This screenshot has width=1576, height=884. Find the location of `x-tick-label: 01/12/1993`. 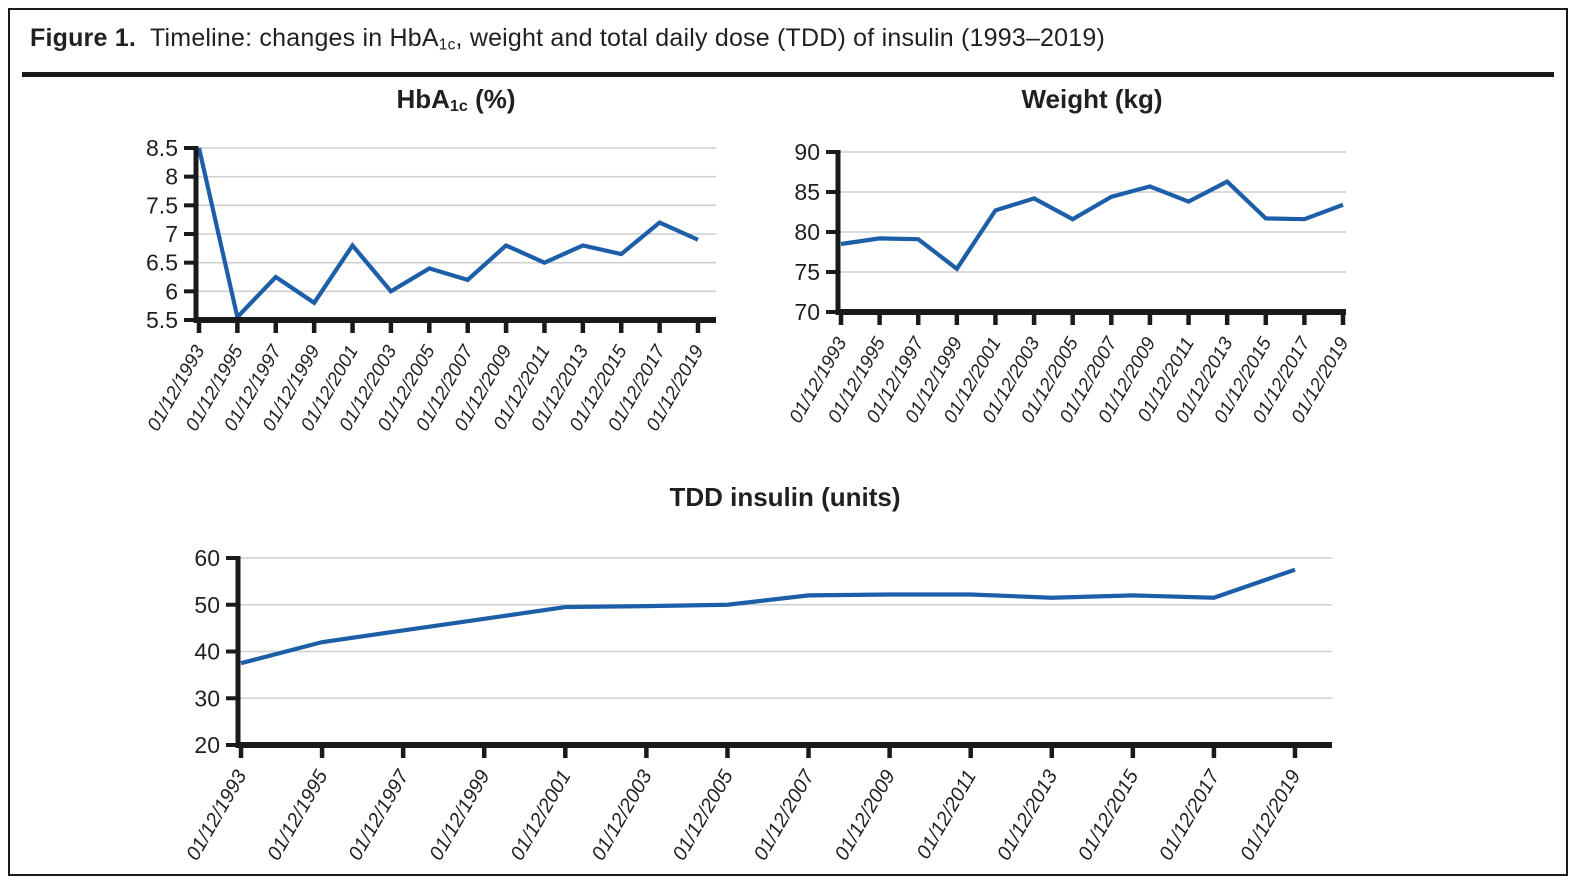

x-tick-label: 01/12/1993 is located at coordinates (216, 816).